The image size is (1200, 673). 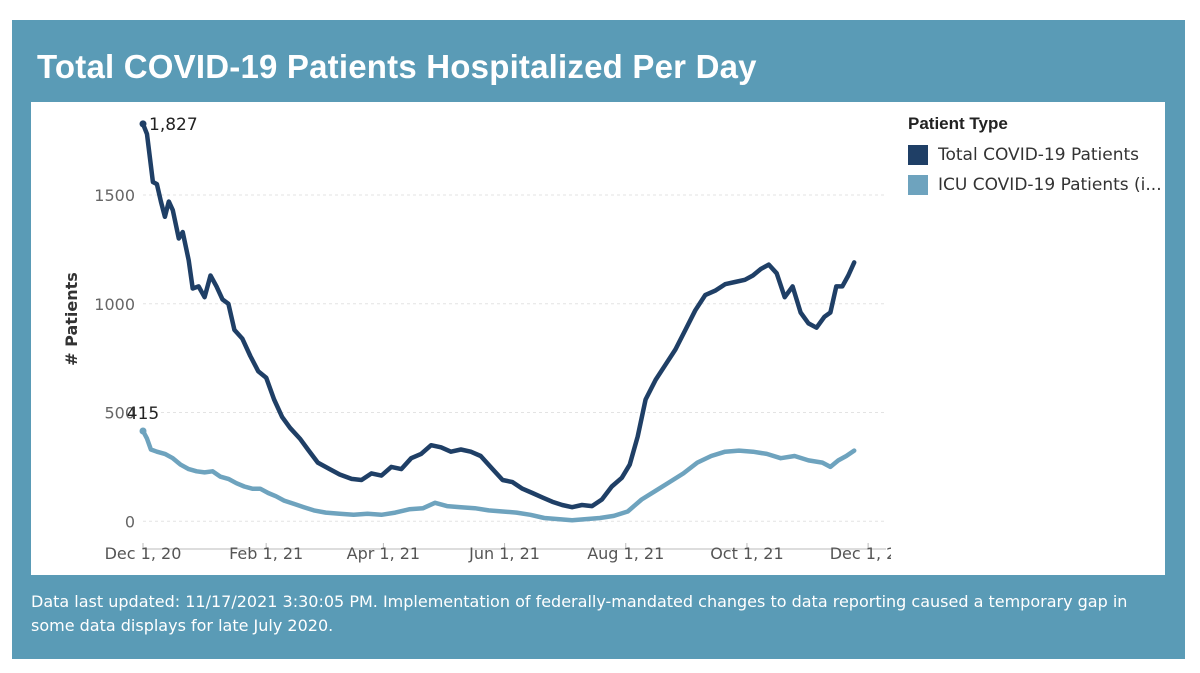 What do you see at coordinates (266, 553) in the screenshot?
I see `x-tick-label: Feb 1, 21` at bounding box center [266, 553].